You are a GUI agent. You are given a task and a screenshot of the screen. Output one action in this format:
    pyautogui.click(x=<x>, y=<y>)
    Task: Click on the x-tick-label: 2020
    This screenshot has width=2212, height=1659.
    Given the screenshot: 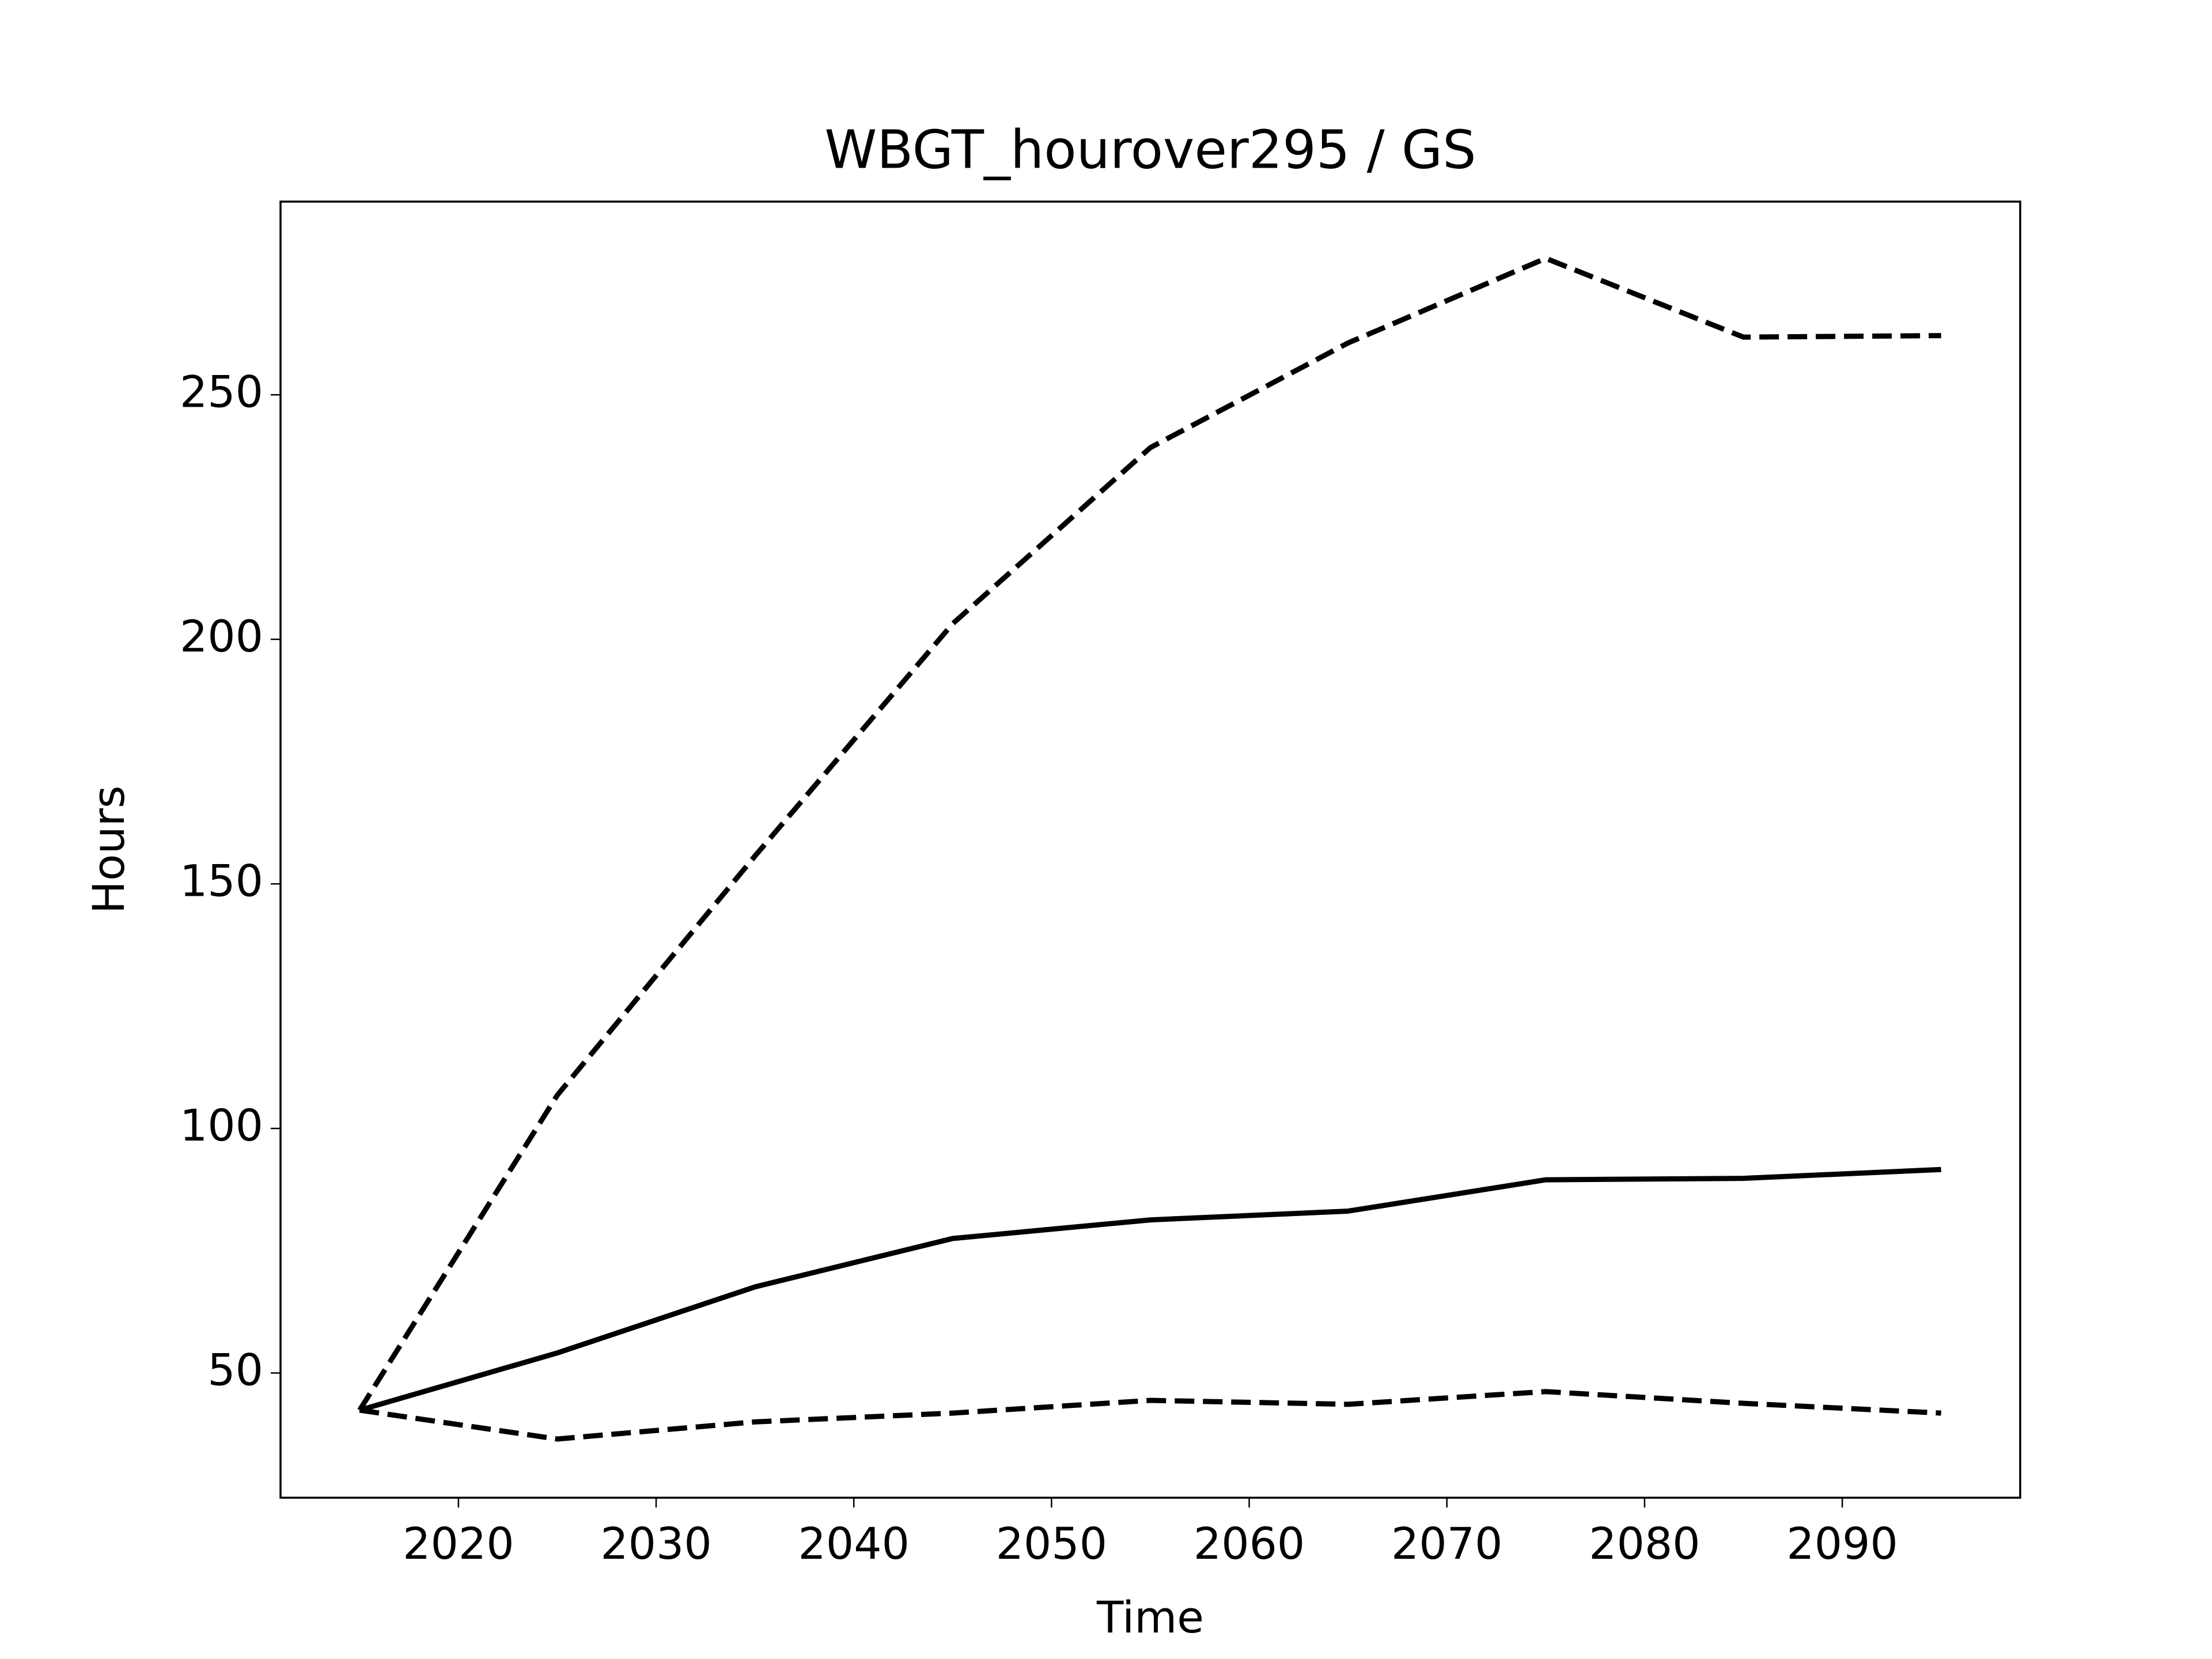 What is the action you would take?
    pyautogui.click(x=458, y=1543)
    